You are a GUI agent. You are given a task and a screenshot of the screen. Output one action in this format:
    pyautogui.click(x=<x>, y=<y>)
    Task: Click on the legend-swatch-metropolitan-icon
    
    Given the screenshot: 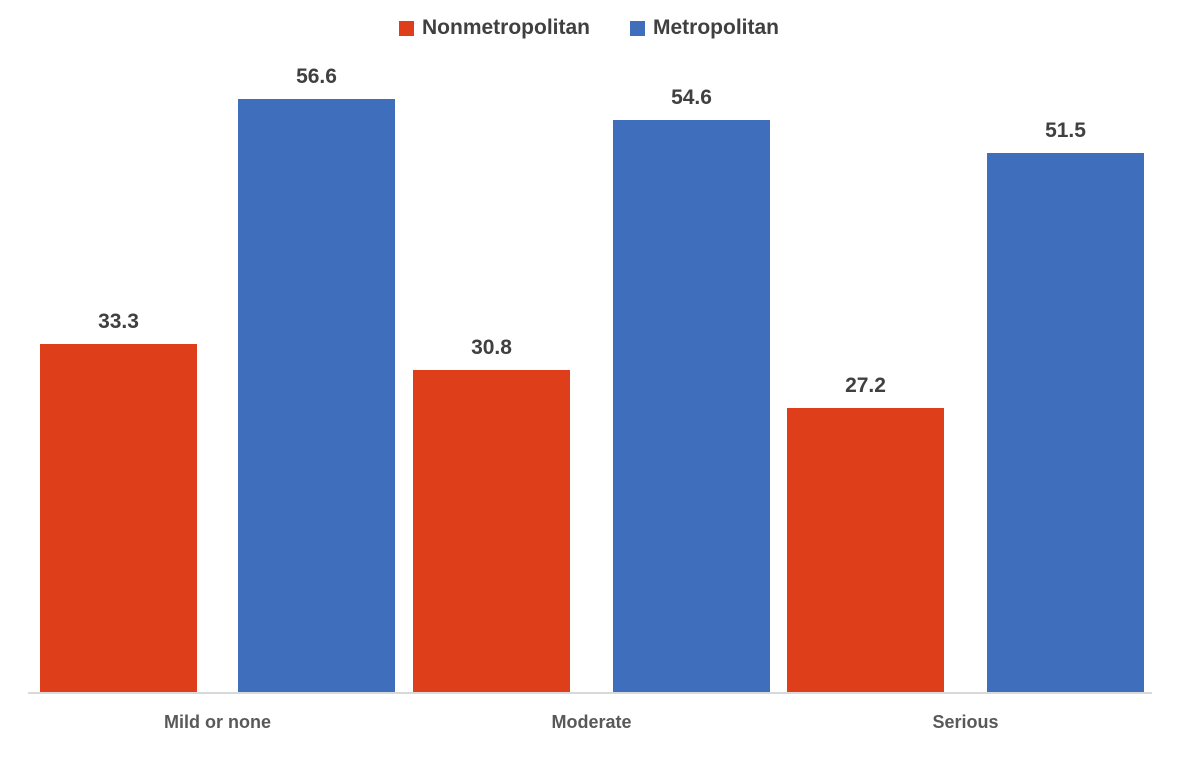 What is the action you would take?
    pyautogui.click(x=637, y=28)
    